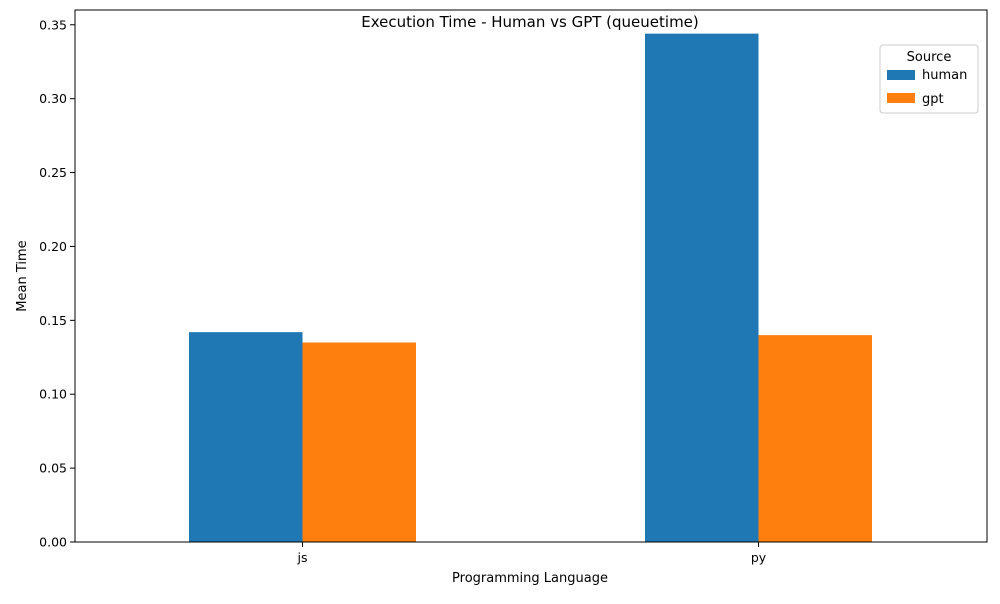 This screenshot has height=604, width=1000. Describe the element at coordinates (901, 98) in the screenshot. I see `legend-swatch-gpt` at that location.